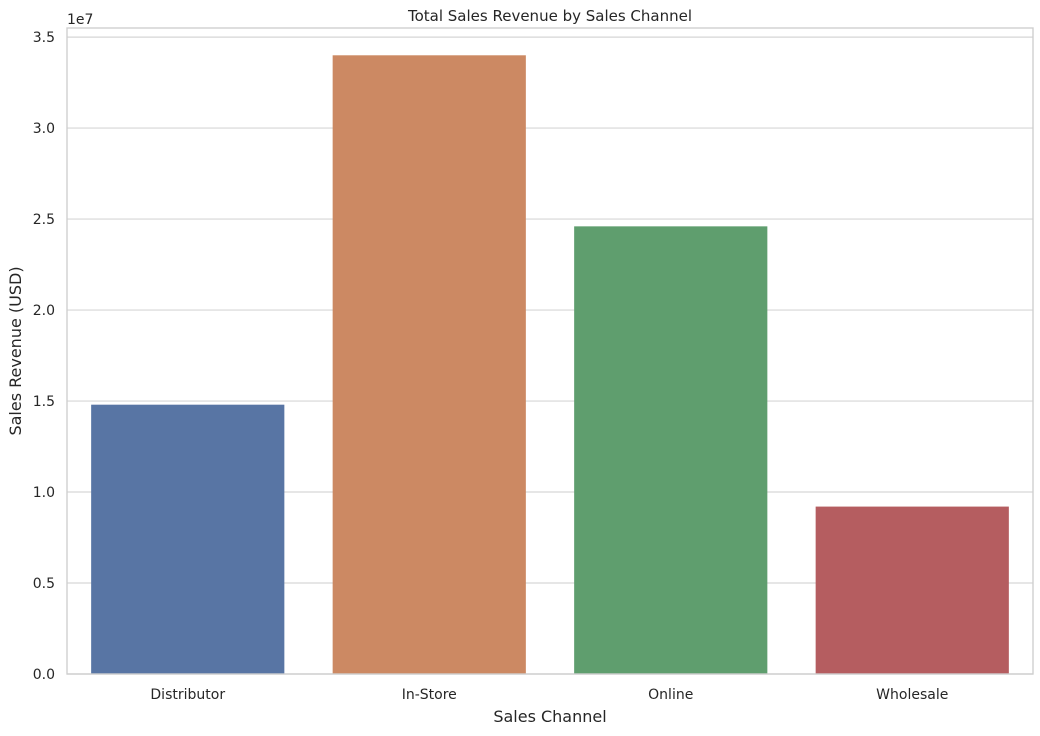  Describe the element at coordinates (912, 590) in the screenshot. I see `bar-wholesale` at that location.